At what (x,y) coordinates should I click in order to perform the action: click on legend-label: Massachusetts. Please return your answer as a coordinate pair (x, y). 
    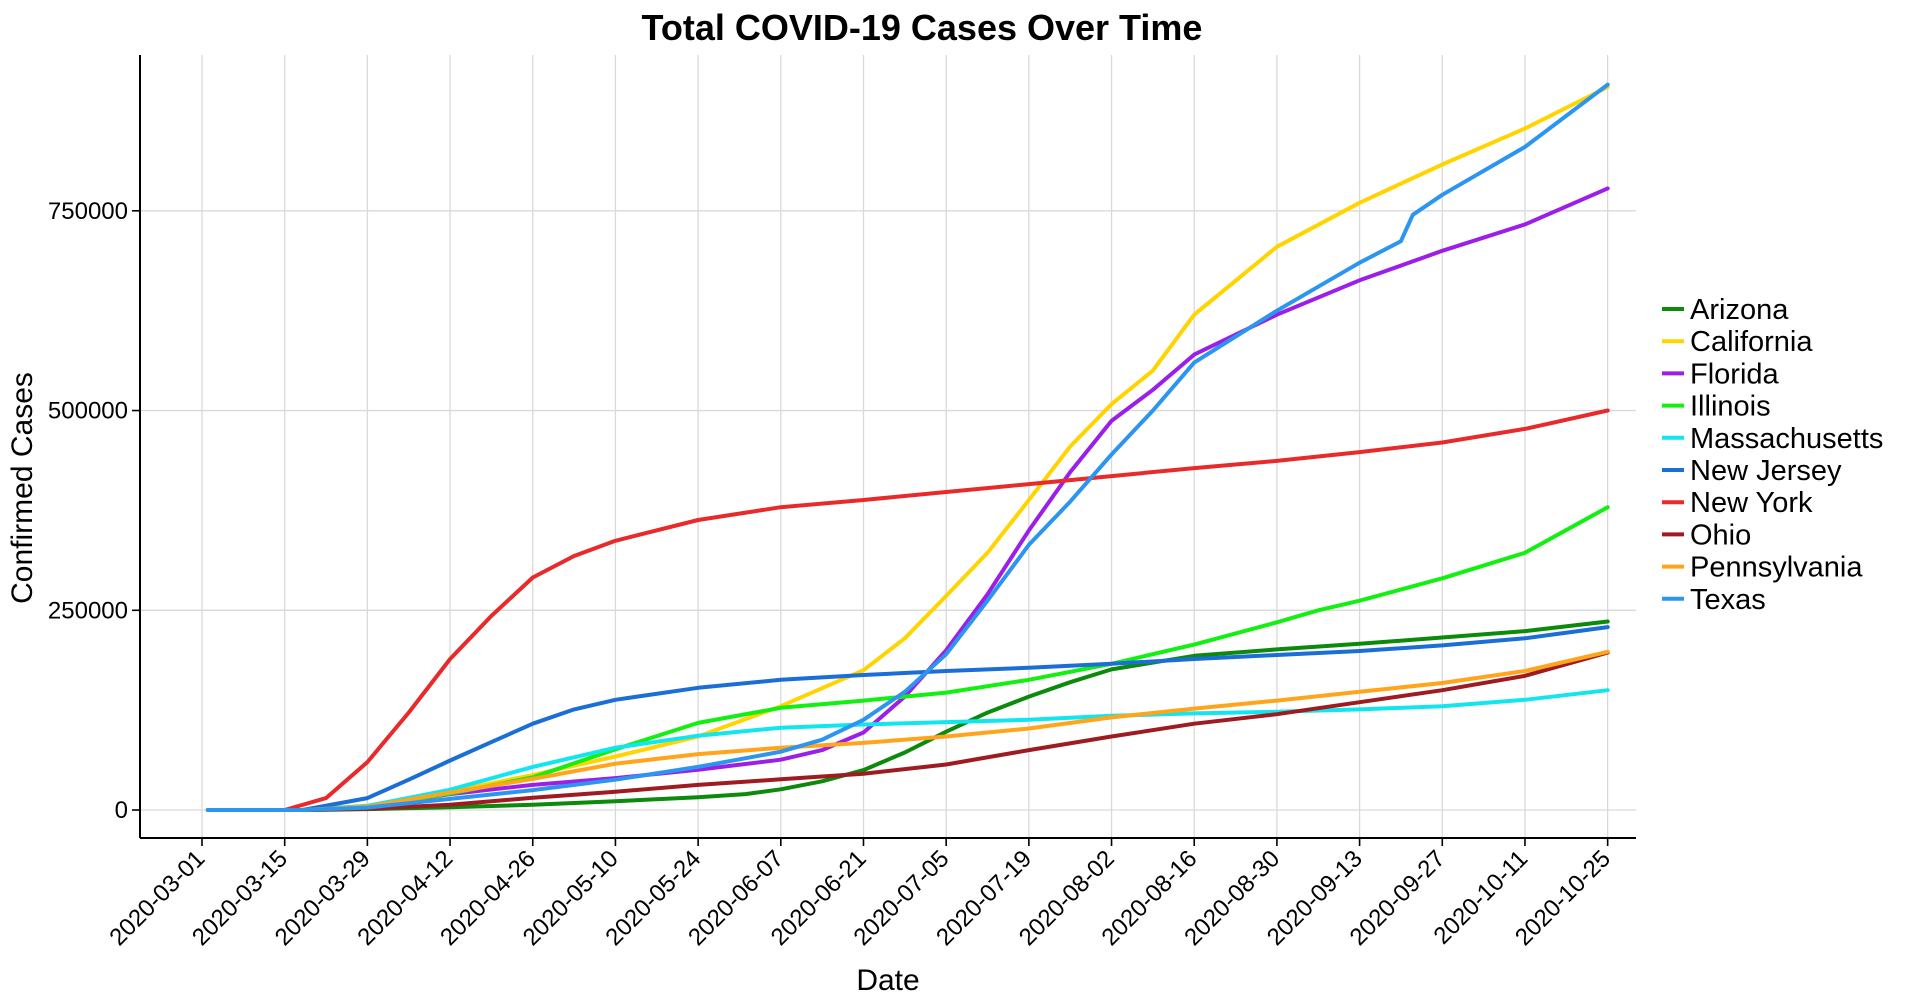
    Looking at the image, I should click on (1786, 439).